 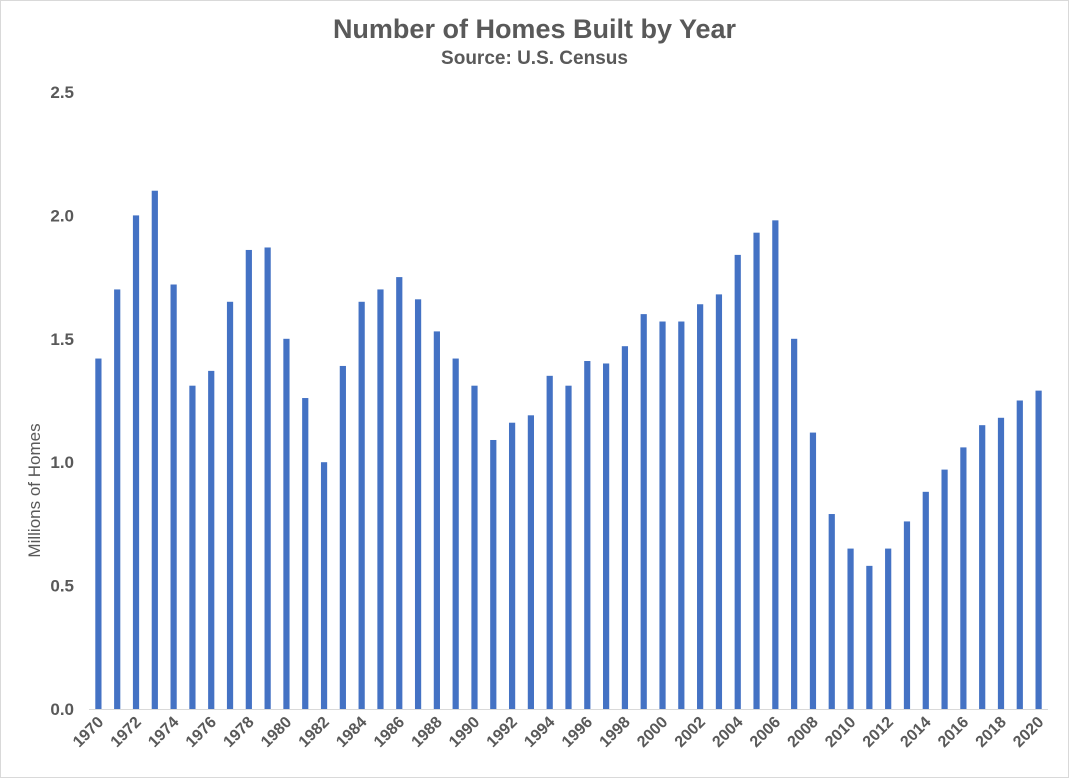 What do you see at coordinates (314, 732) in the screenshot?
I see `x-tick-label: 1982` at bounding box center [314, 732].